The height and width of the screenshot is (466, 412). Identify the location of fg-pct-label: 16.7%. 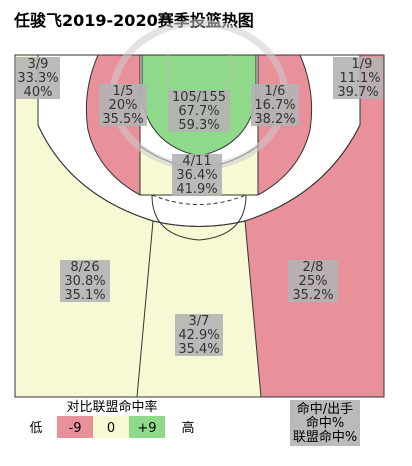
(274, 105).